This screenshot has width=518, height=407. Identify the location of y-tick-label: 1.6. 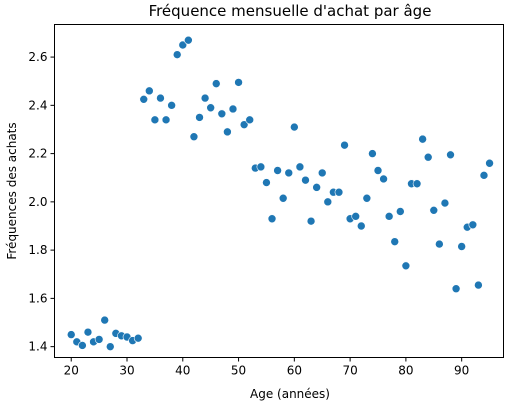
(37, 298).